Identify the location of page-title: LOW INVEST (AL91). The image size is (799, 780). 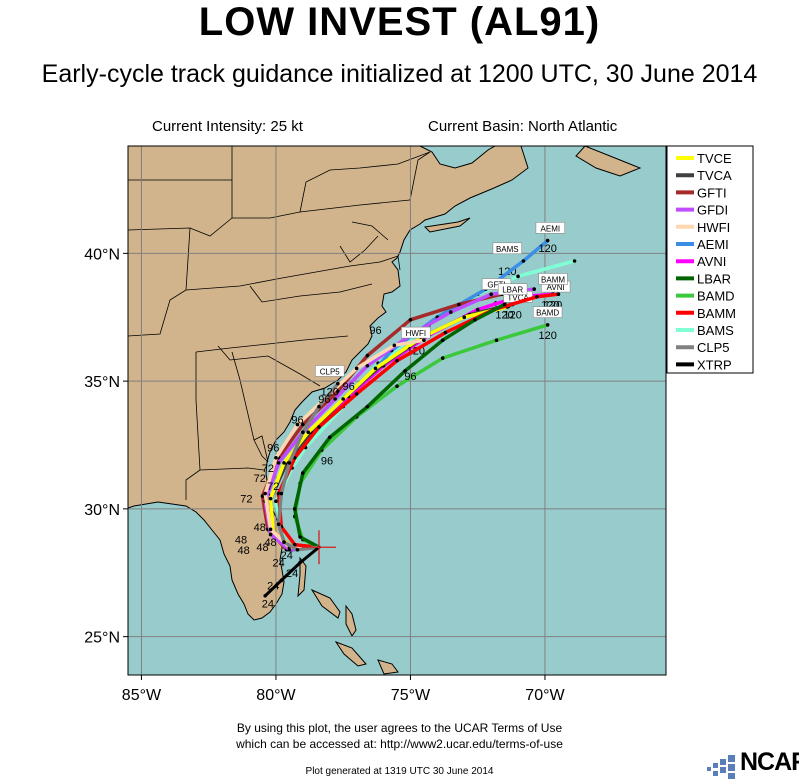
(399, 22).